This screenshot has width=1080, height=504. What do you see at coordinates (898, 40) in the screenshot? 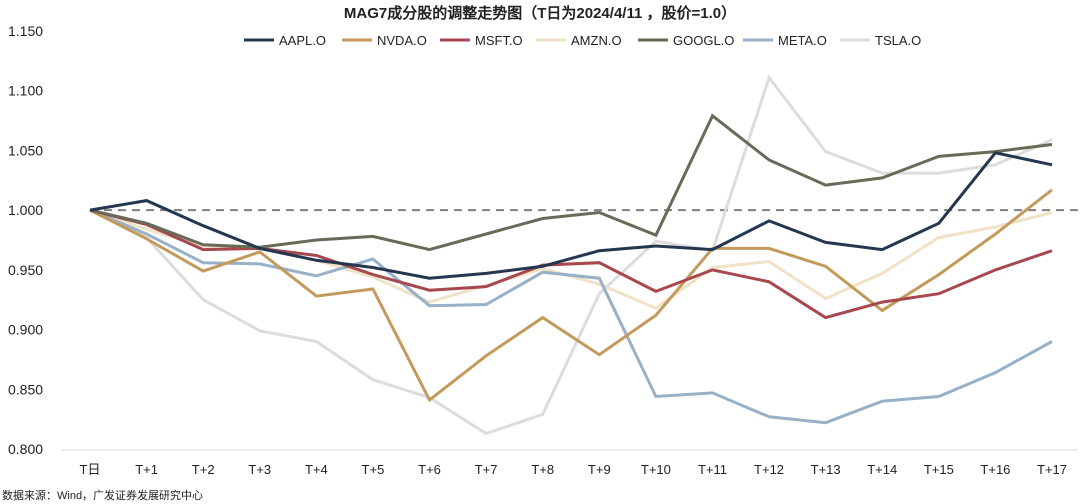
I see `legend-label: TSLA.O` at bounding box center [898, 40].